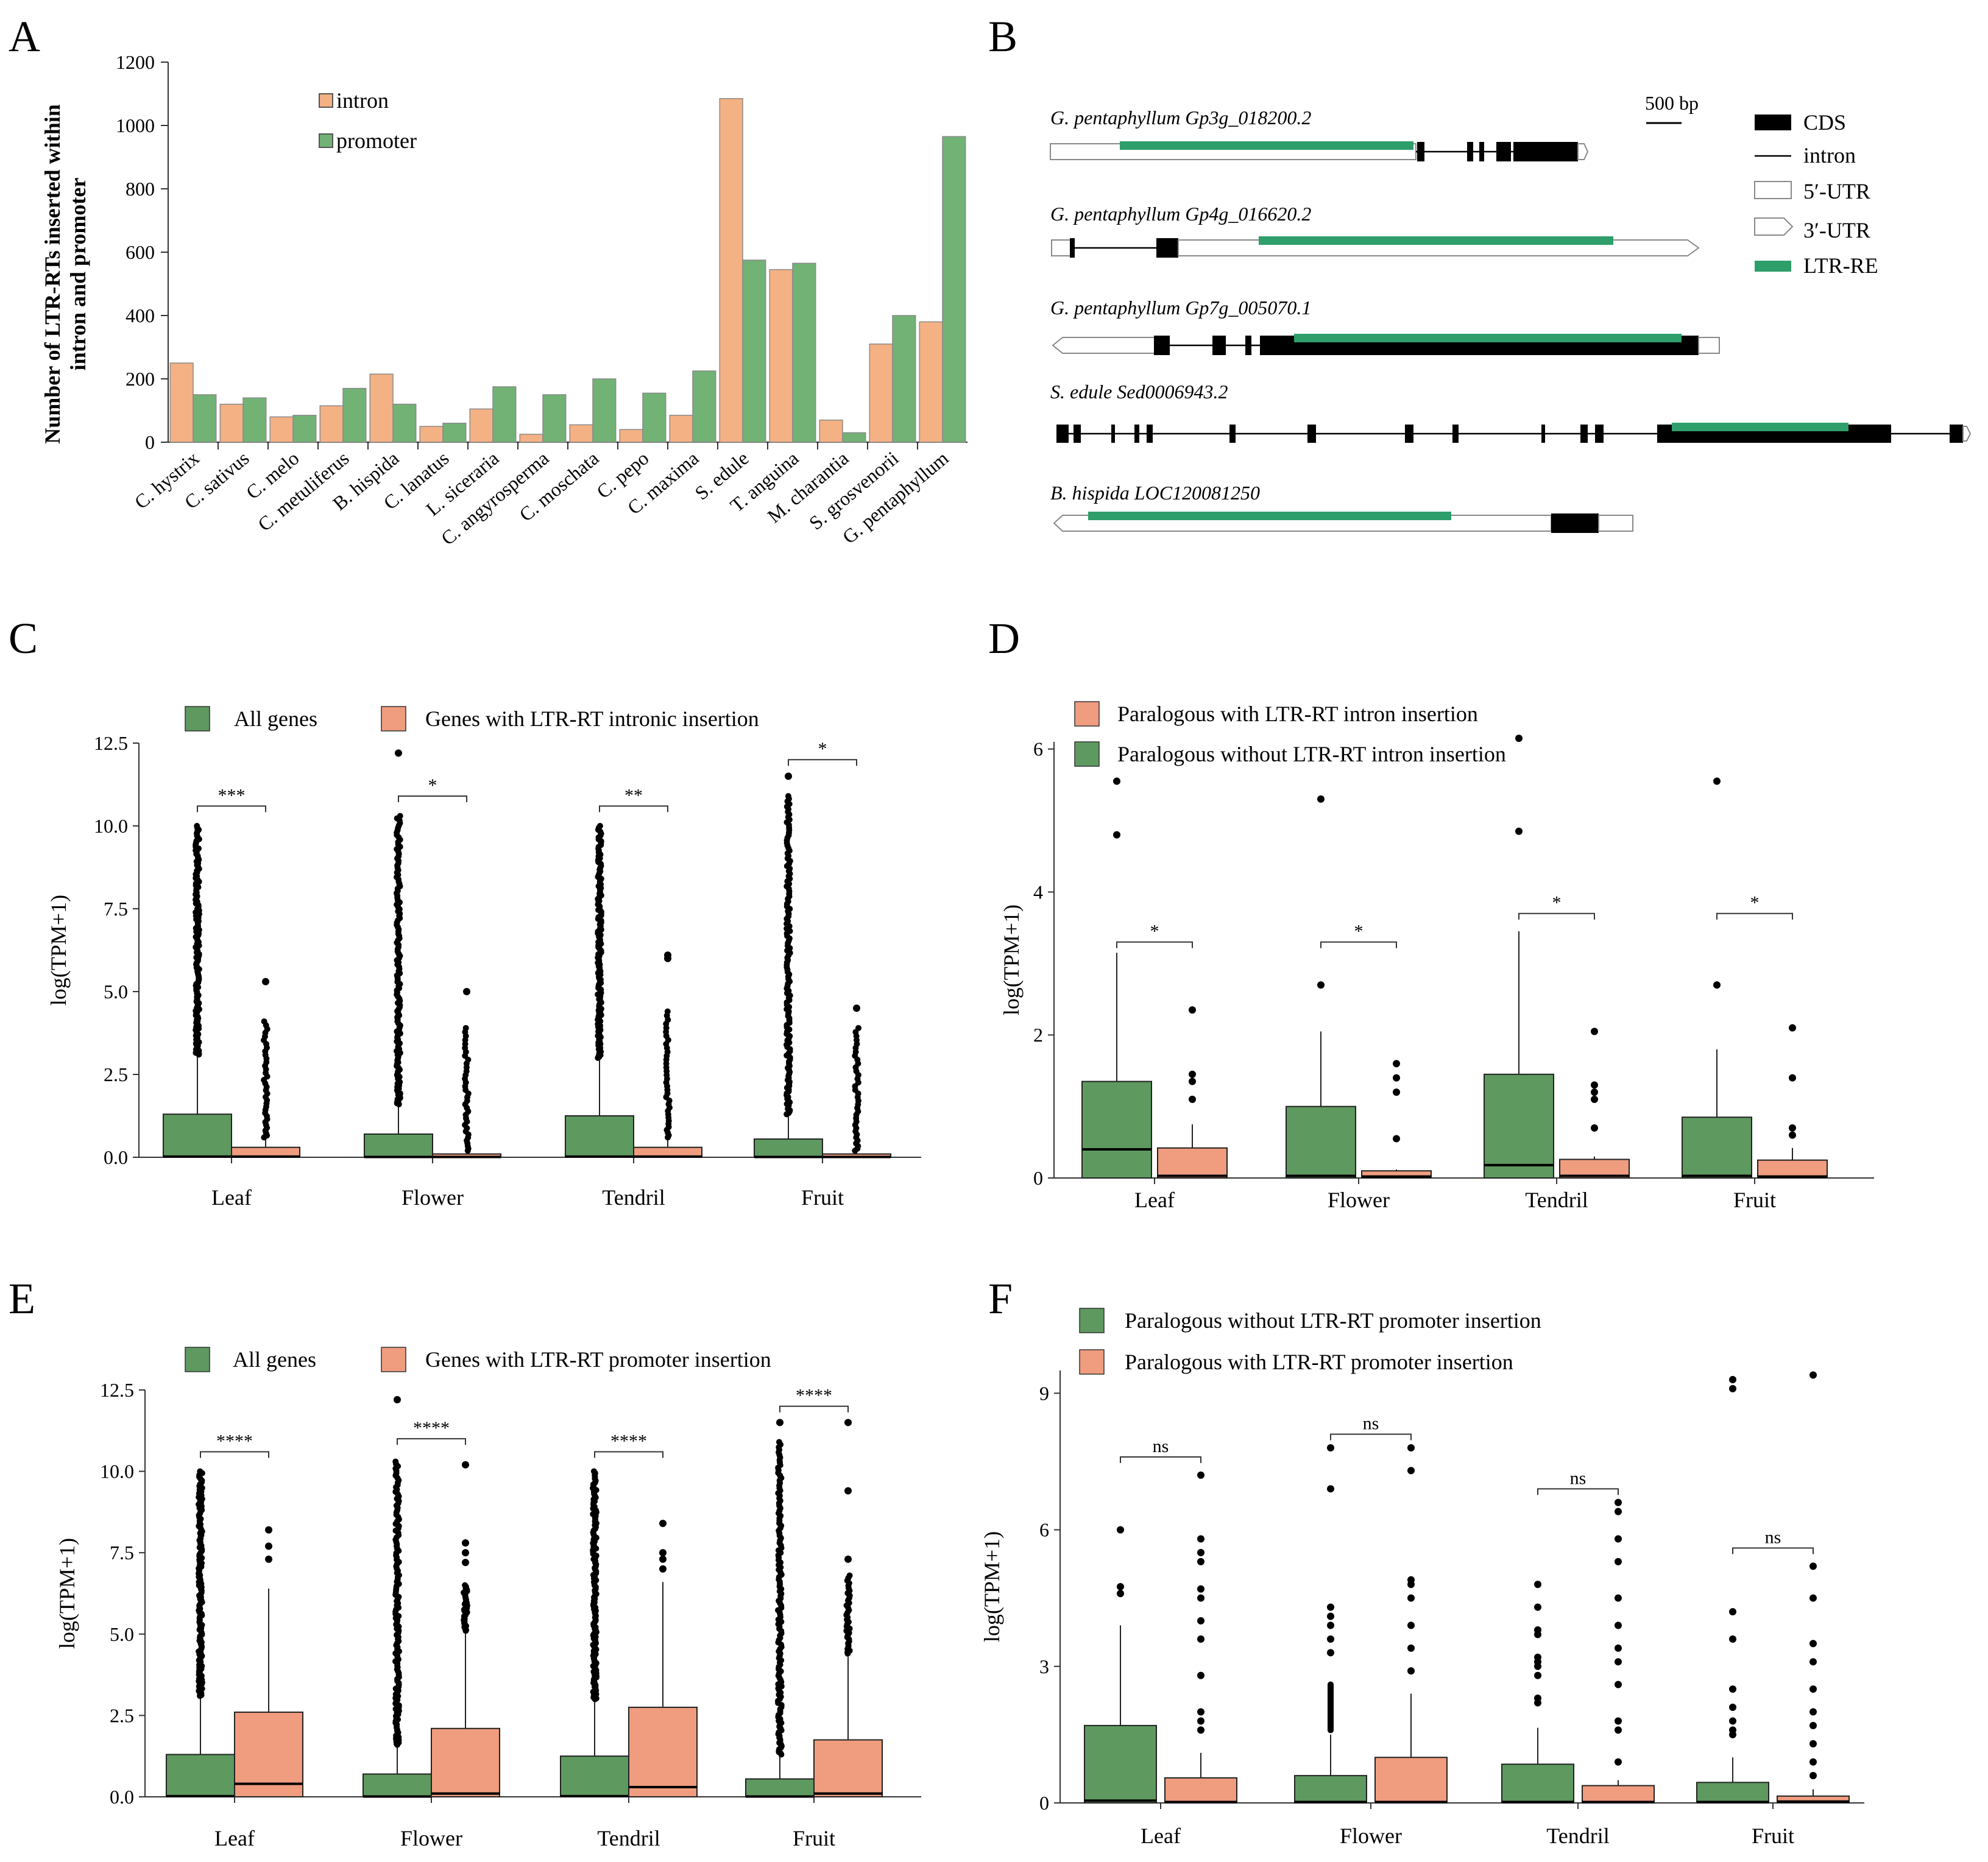 This screenshot has width=1988, height=1862. Describe the element at coordinates (1092, 1362) in the screenshot. I see `legend-swatch-with-promoter` at that location.